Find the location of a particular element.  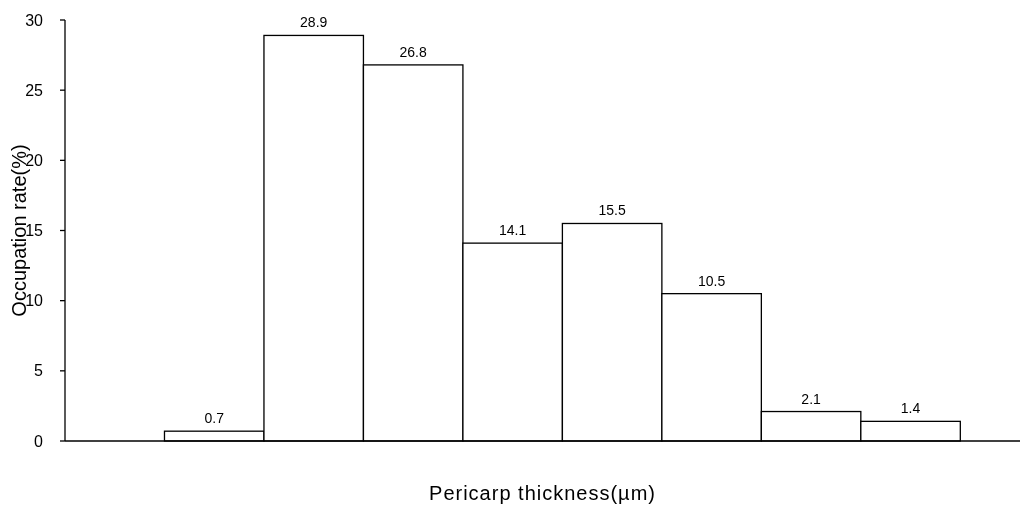

y-tick-label: 0 is located at coordinates (39, 441).